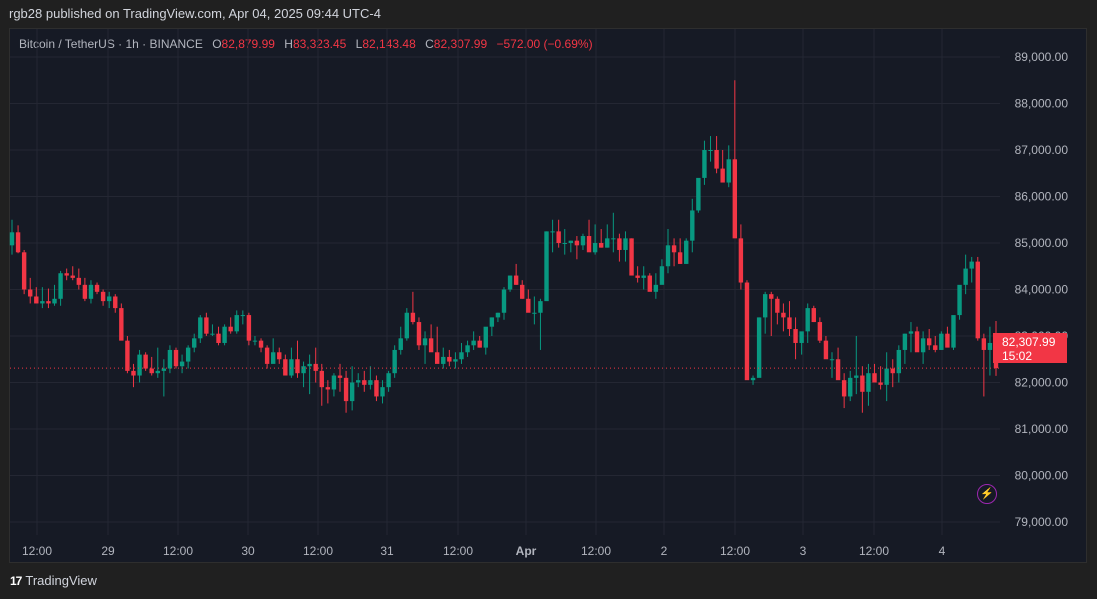  What do you see at coordinates (111, 44) in the screenshot?
I see `symbol-label: Bitcoin / TetherUS · 1h · BINANCE` at bounding box center [111, 44].